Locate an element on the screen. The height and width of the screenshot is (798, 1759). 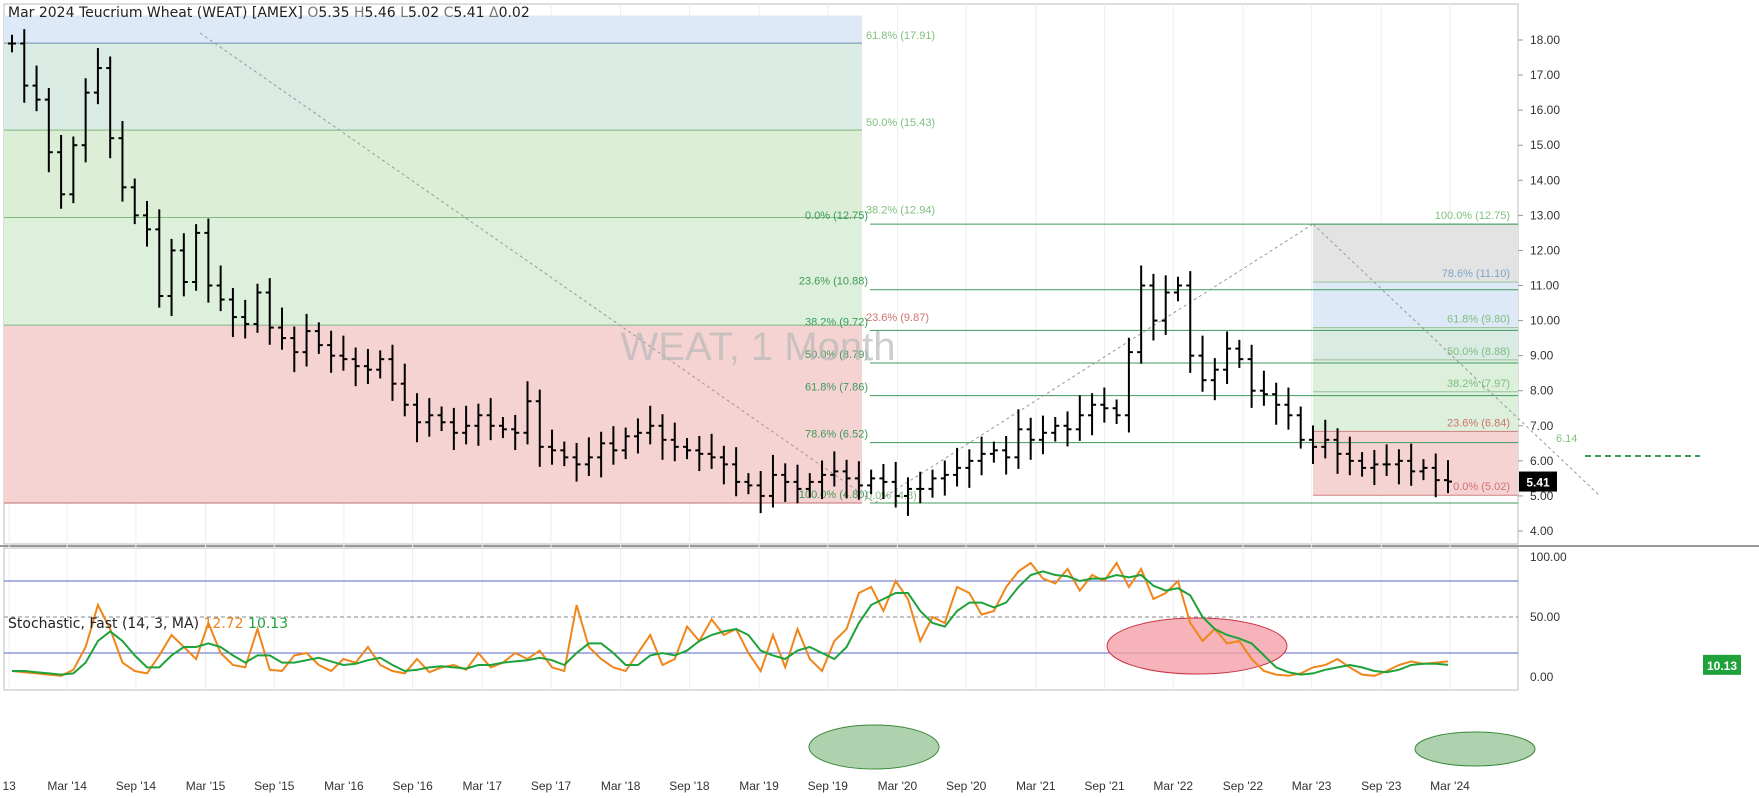
stochastic-header: Stochastic, Fast (14, 3, MA) 12.72 10.13 is located at coordinates (148, 624).